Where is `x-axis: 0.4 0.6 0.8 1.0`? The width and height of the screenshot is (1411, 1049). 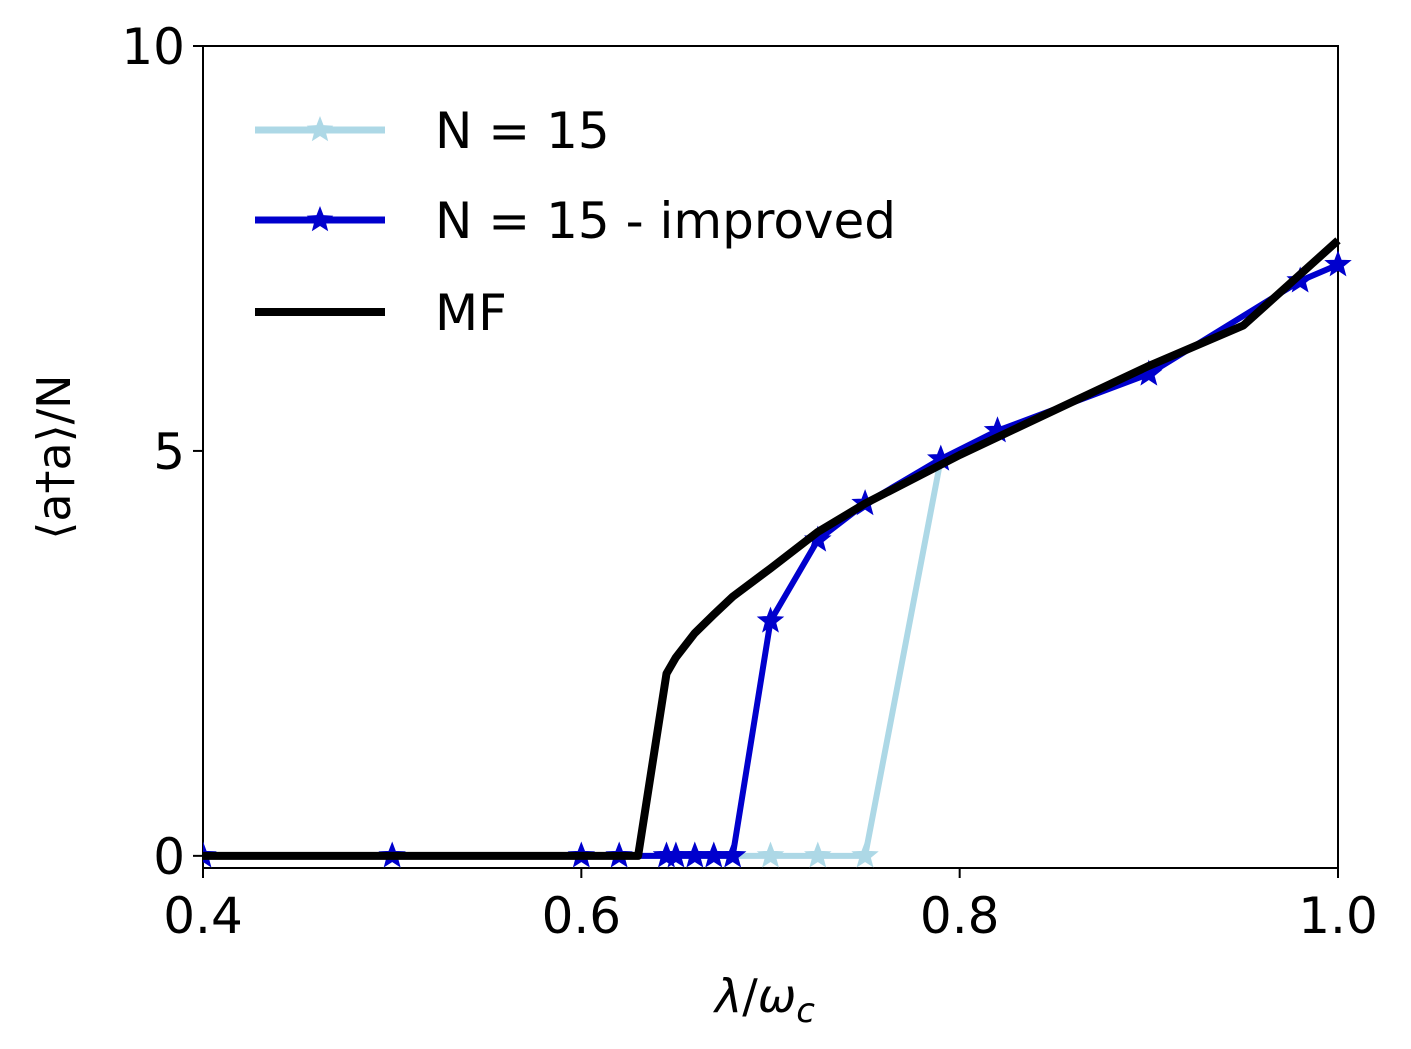 x-axis: 0.4 0.6 0.8 1.0 is located at coordinates (770, 906).